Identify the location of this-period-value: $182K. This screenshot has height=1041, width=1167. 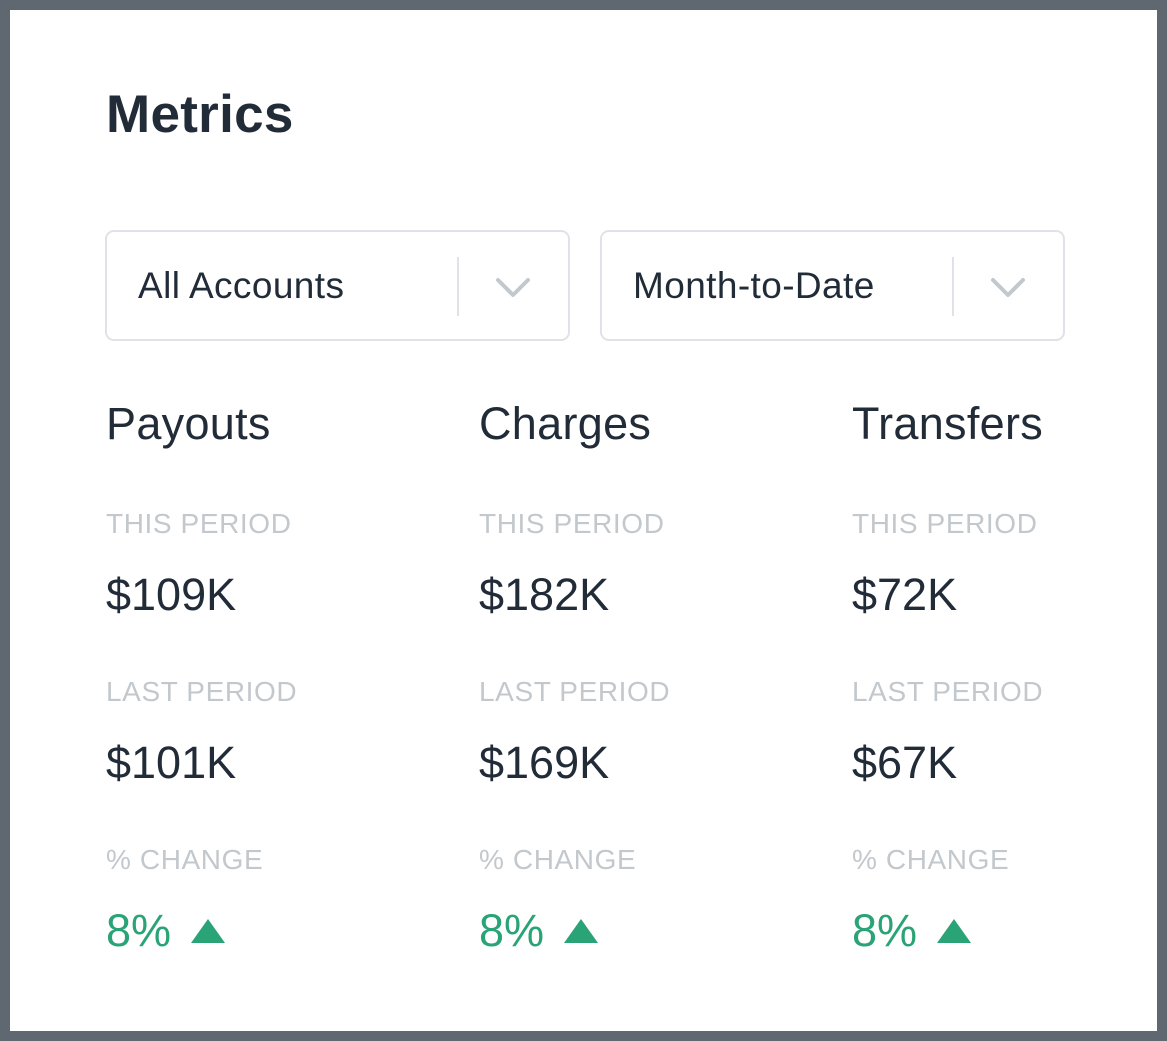
(544, 594).